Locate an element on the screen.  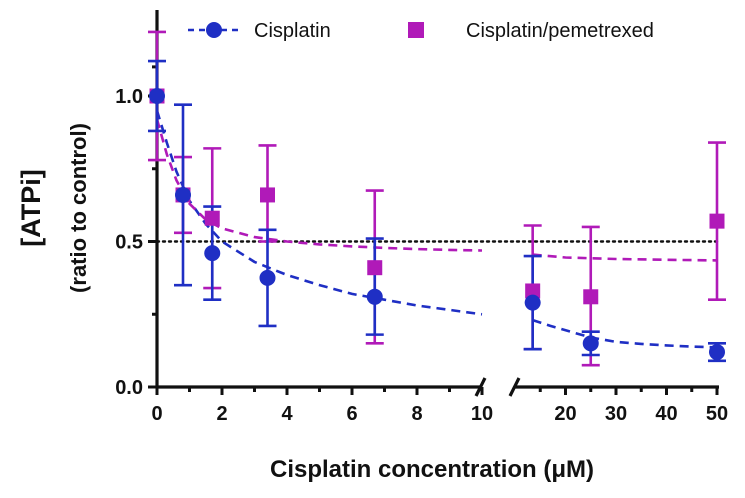
y-tick-label: 0.5 is located at coordinates (129, 243).